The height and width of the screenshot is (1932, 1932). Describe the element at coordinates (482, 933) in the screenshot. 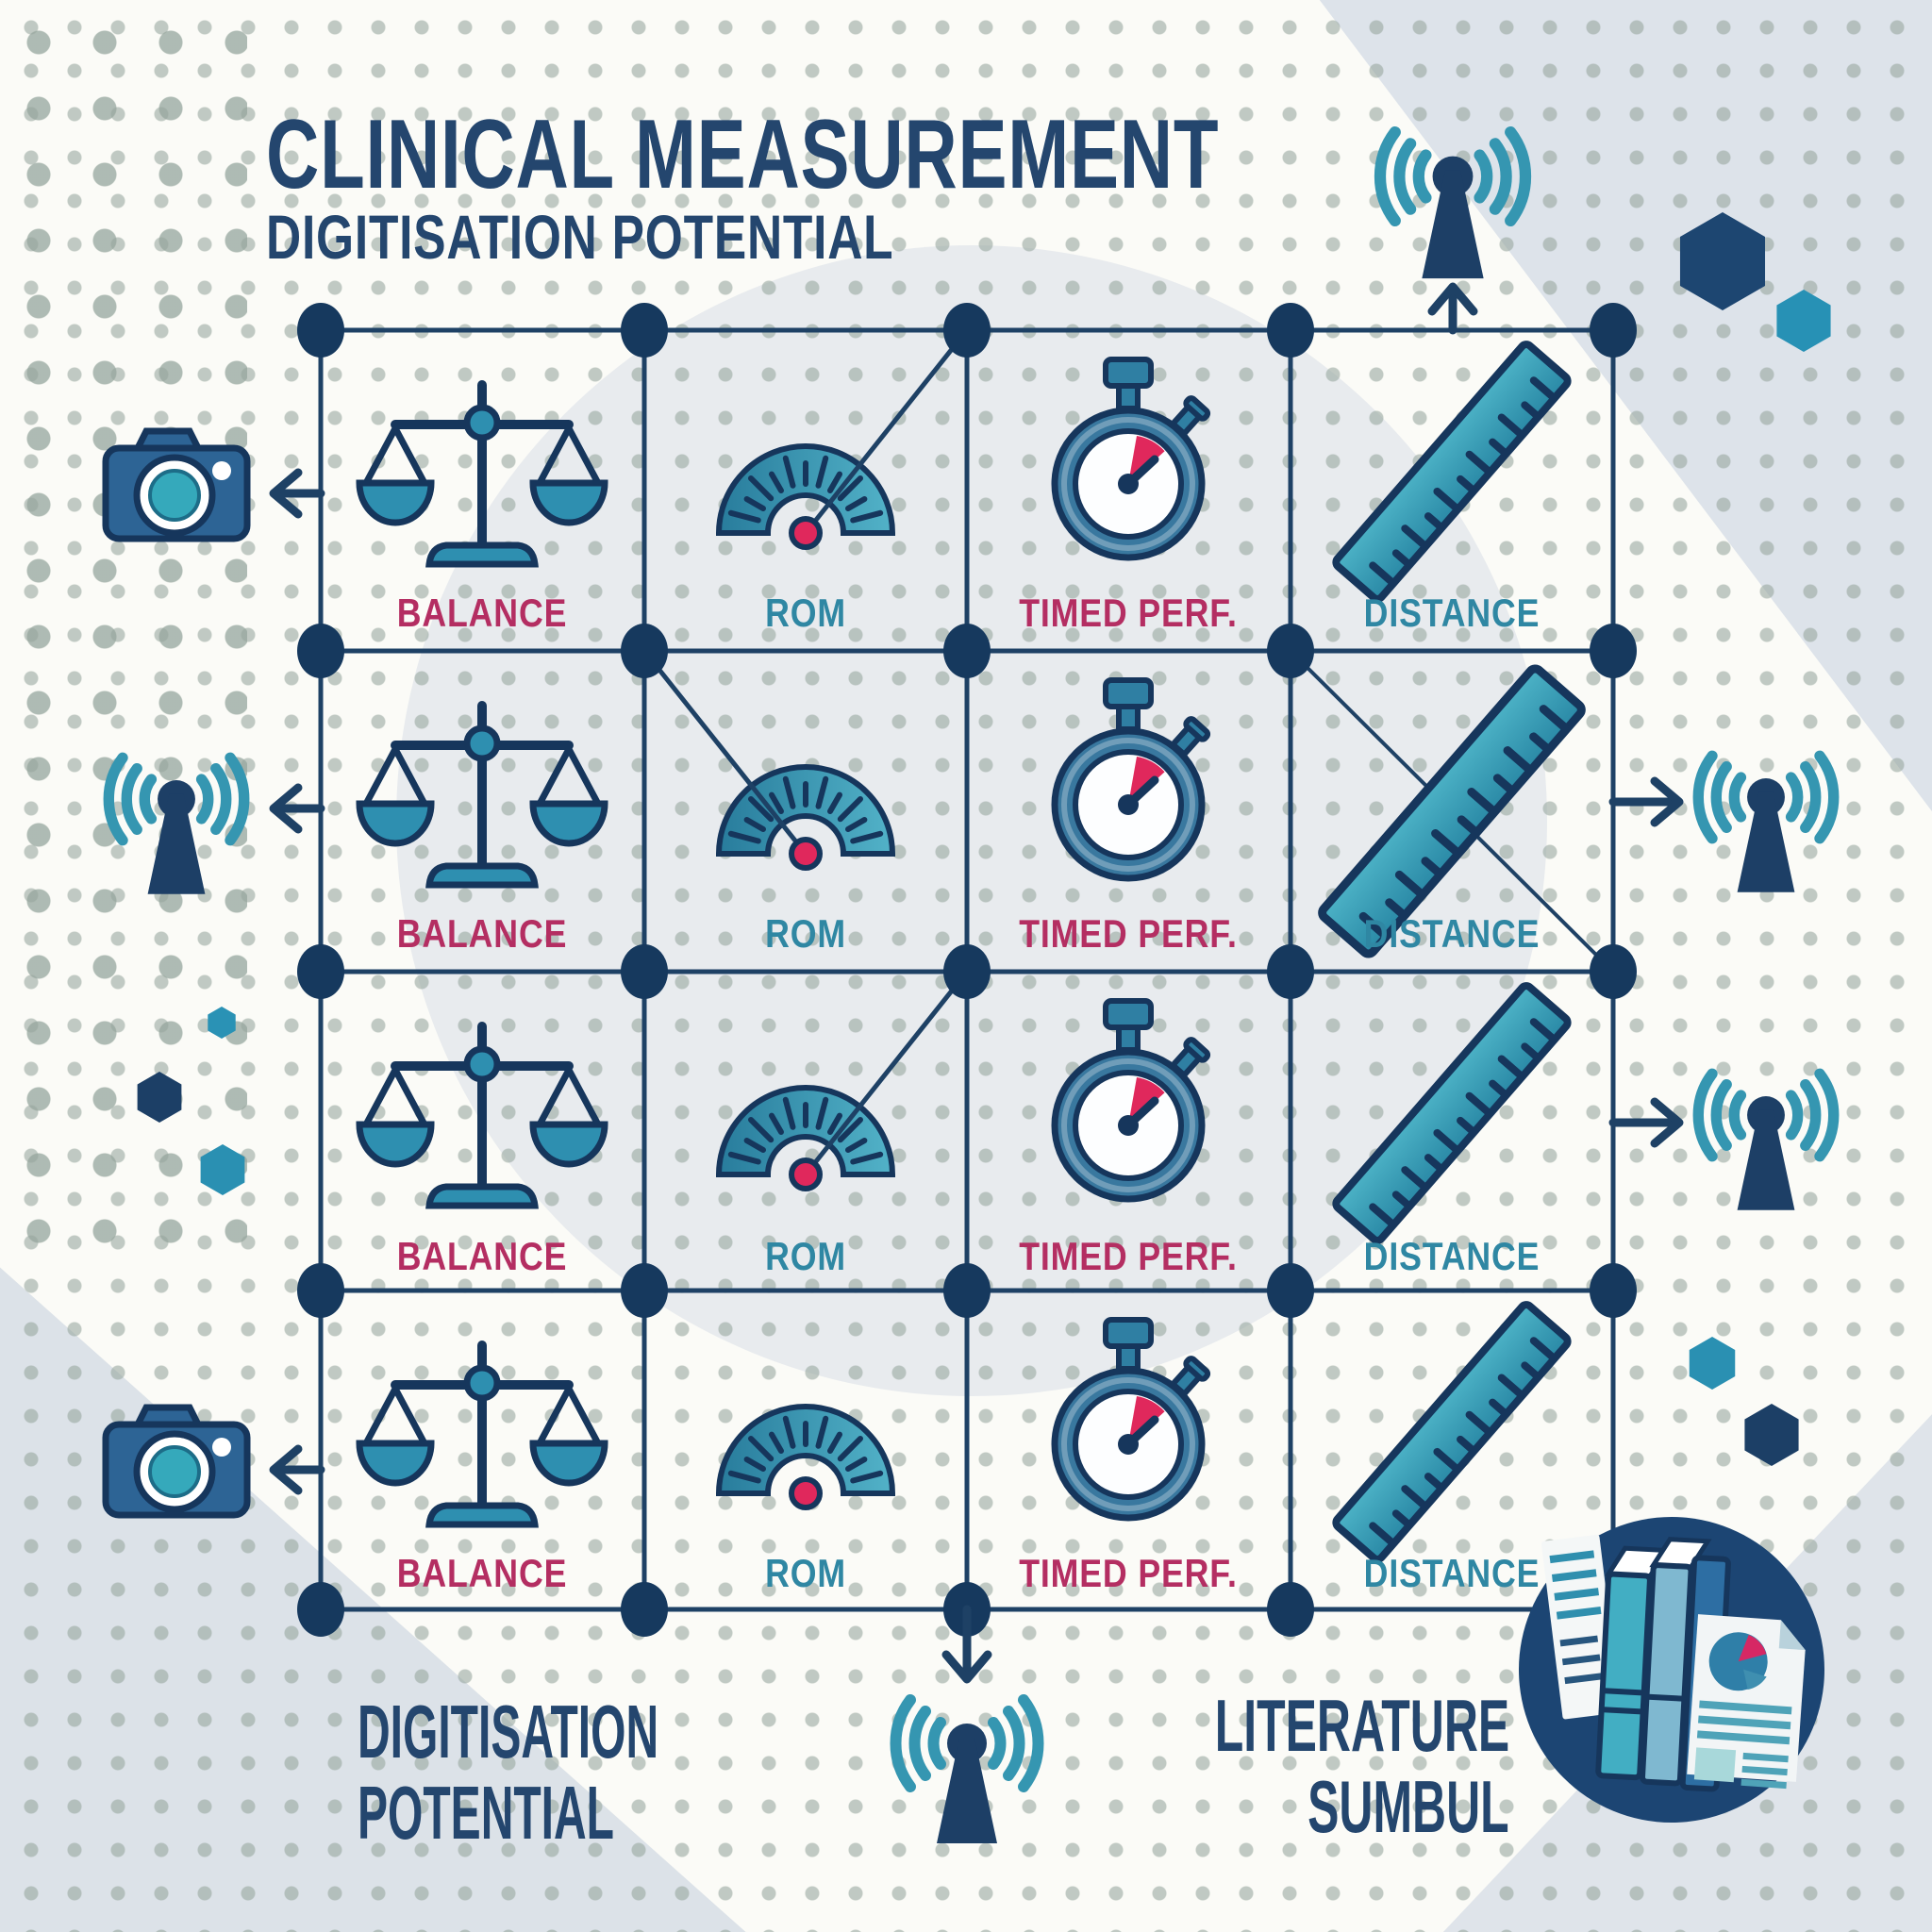

I see `cell-label-row2-col1: BALANCE` at that location.